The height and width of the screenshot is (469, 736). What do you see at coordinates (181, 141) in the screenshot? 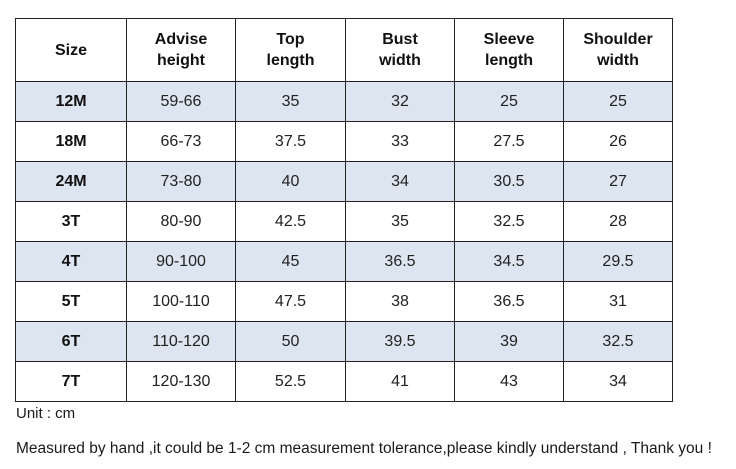
I see `advise-height-cell: 66-73` at bounding box center [181, 141].